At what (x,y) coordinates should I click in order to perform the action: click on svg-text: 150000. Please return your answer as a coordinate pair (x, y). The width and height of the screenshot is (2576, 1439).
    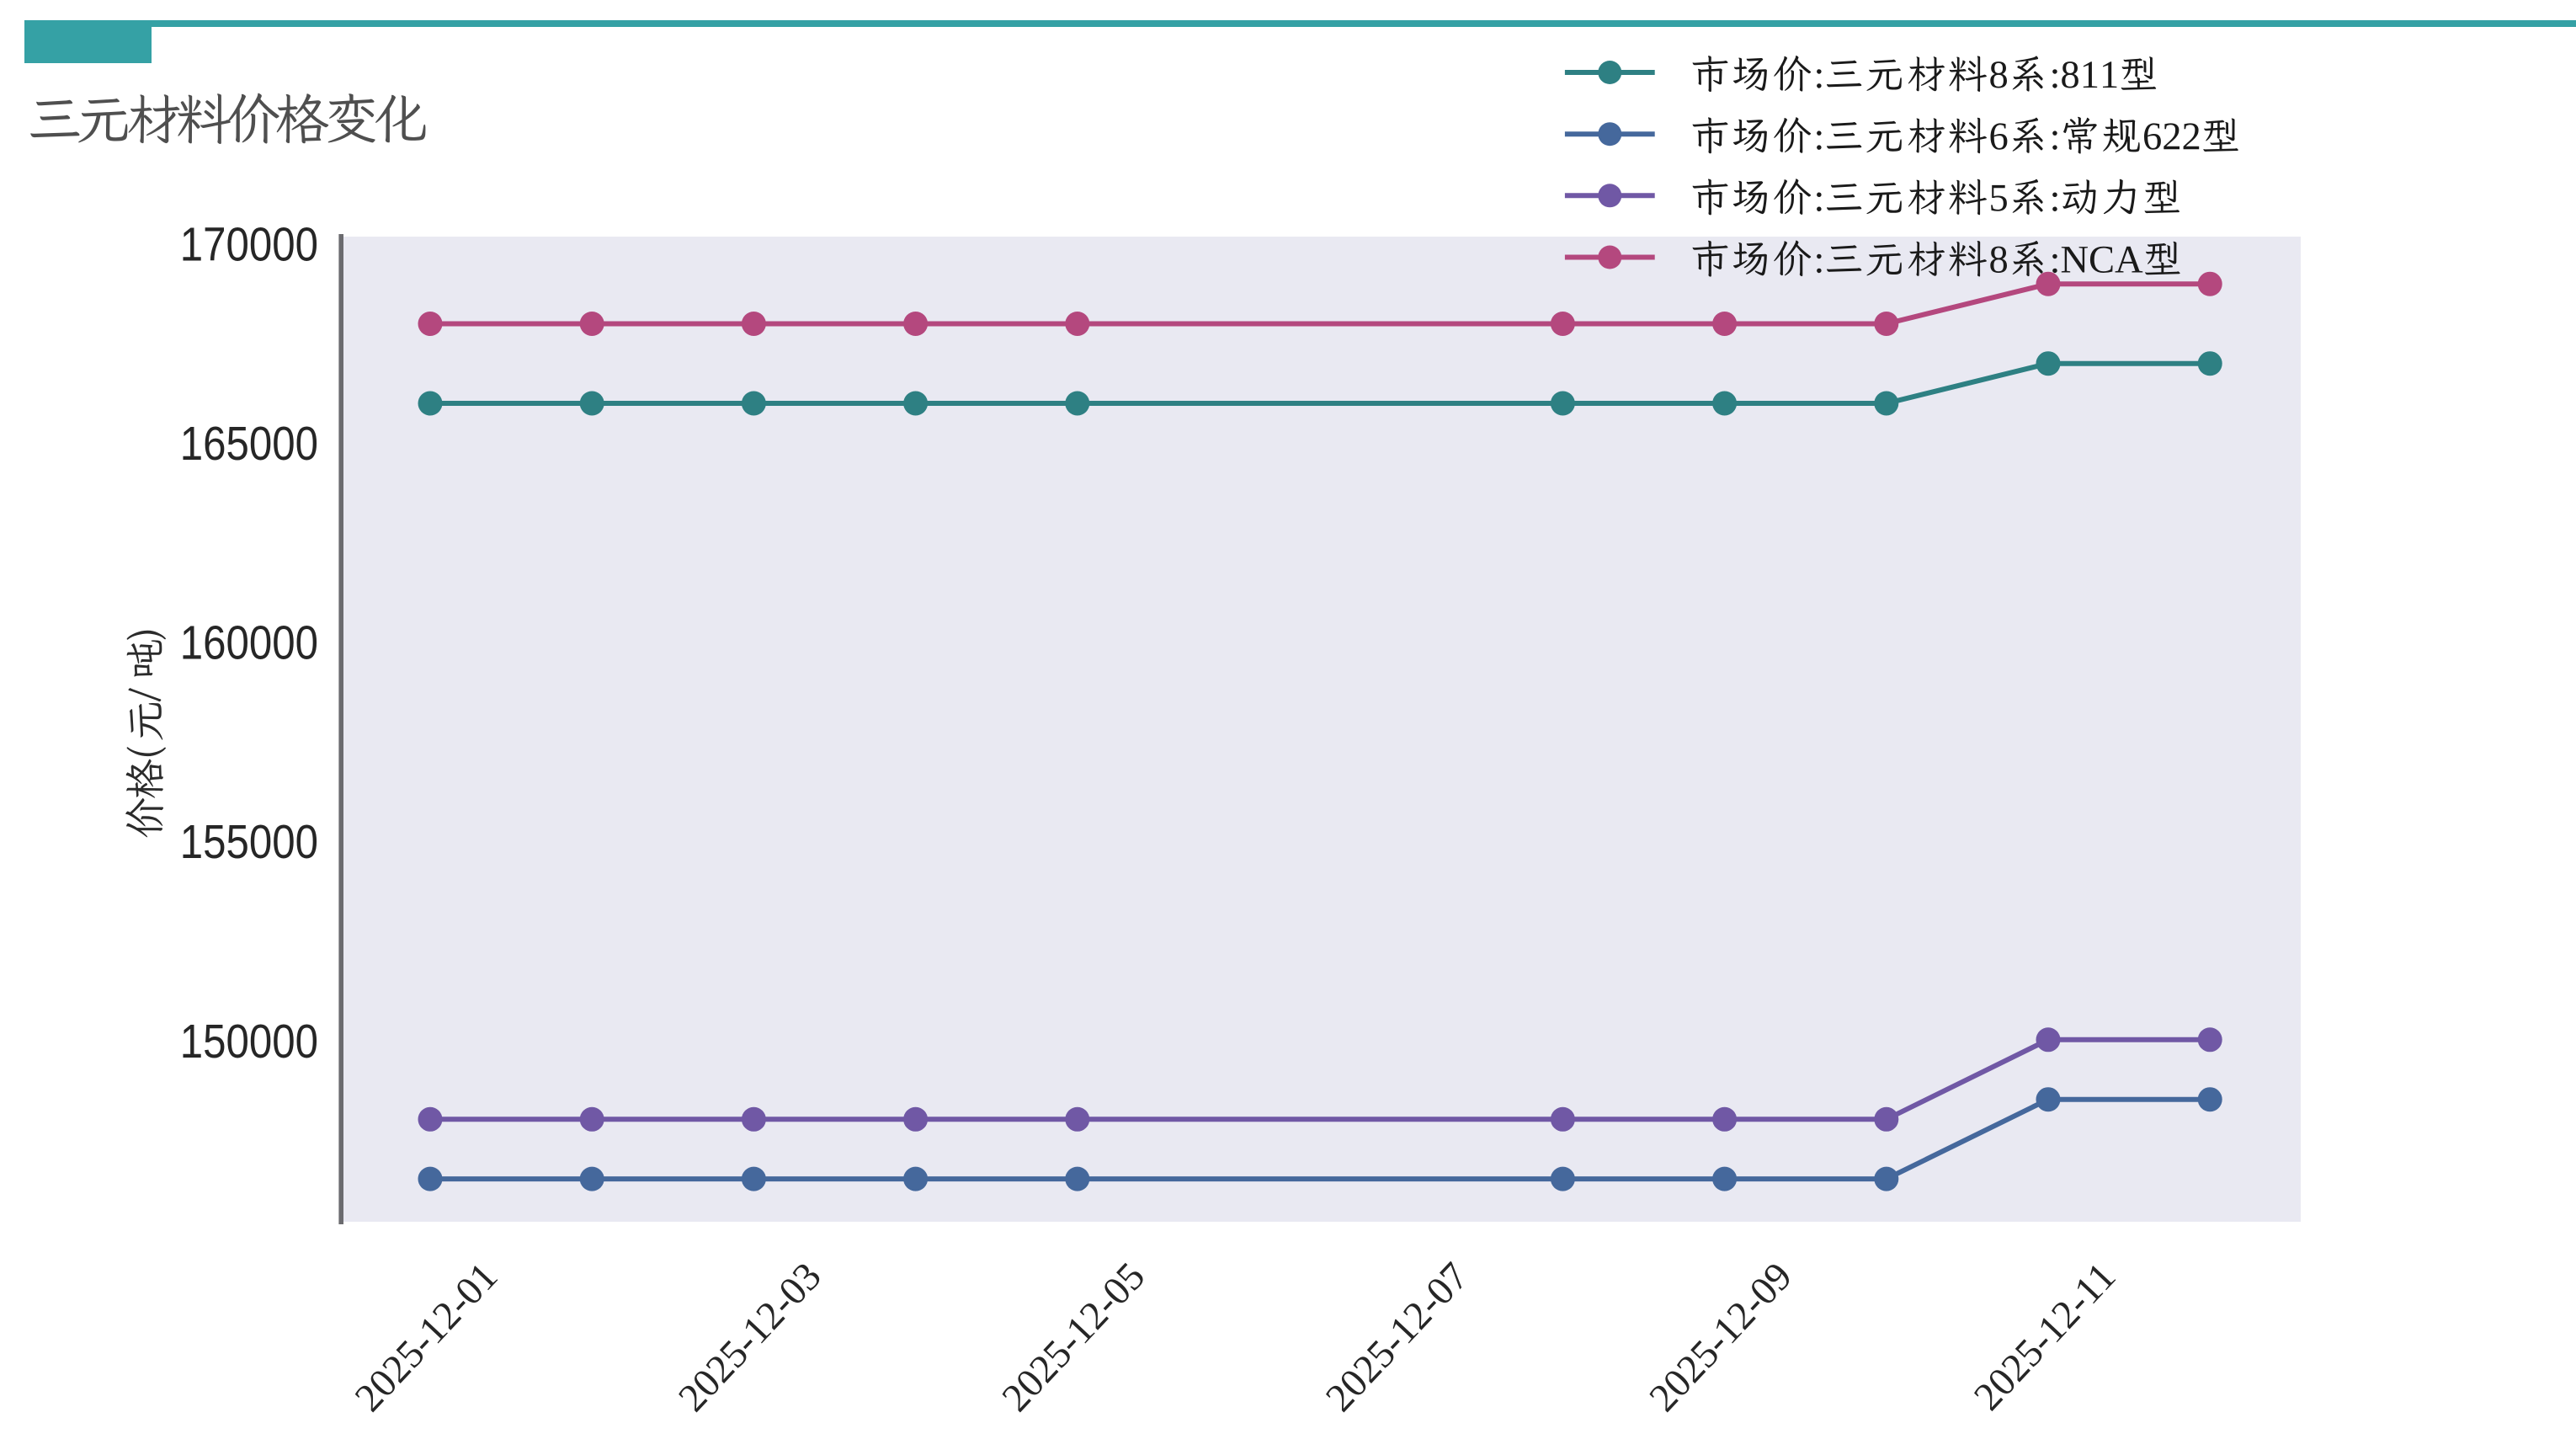
    Looking at the image, I should click on (249, 1042).